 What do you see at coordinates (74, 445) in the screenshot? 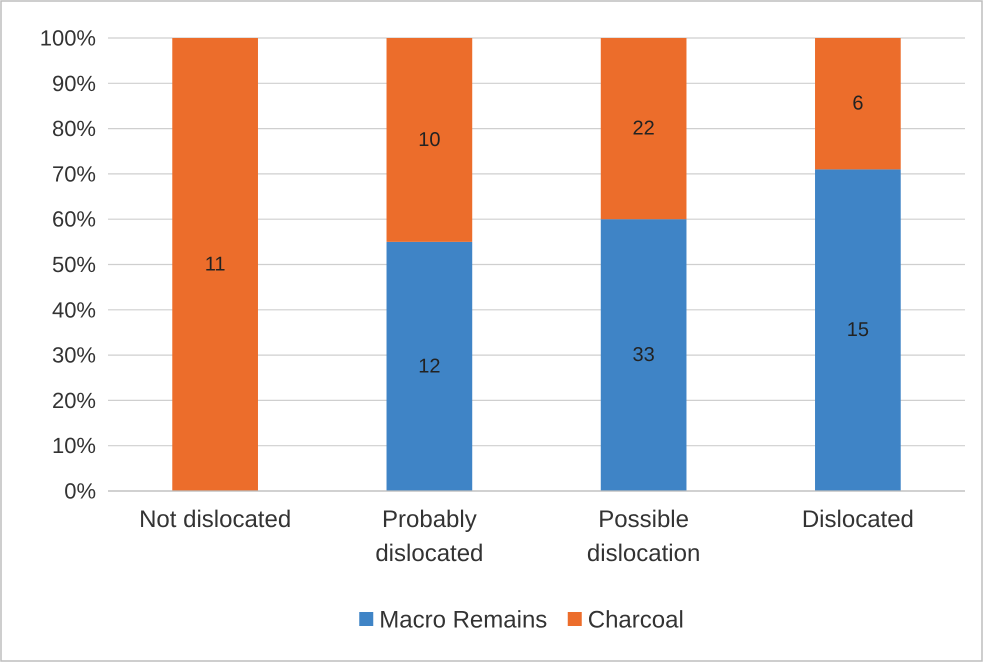
I see `y-tick-label: 10%` at bounding box center [74, 445].